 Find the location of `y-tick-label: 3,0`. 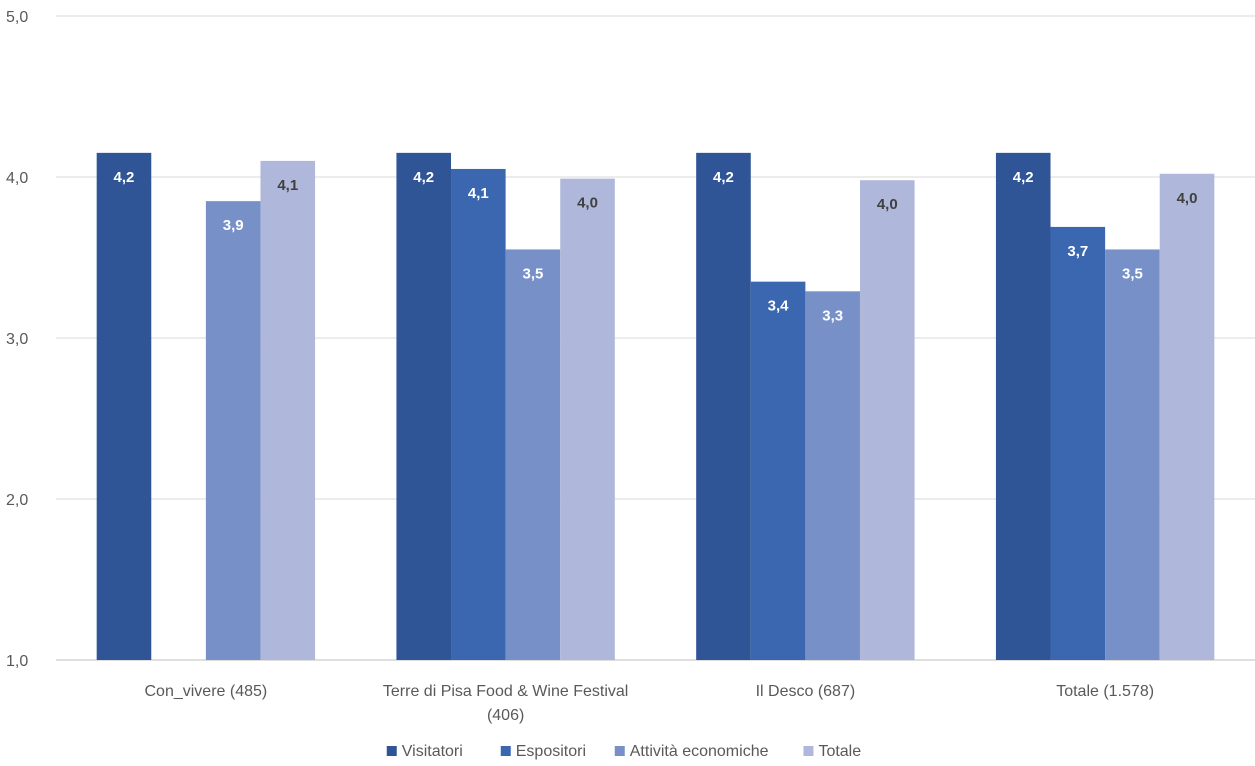

y-tick-label: 3,0 is located at coordinates (17, 339).